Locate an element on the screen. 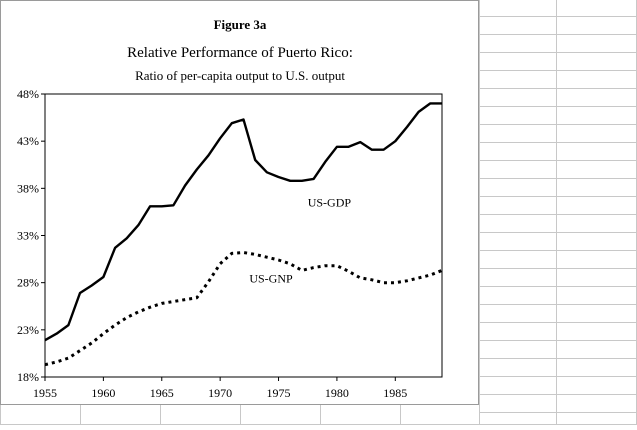  x-tick-label: 1955 is located at coordinates (45, 393).